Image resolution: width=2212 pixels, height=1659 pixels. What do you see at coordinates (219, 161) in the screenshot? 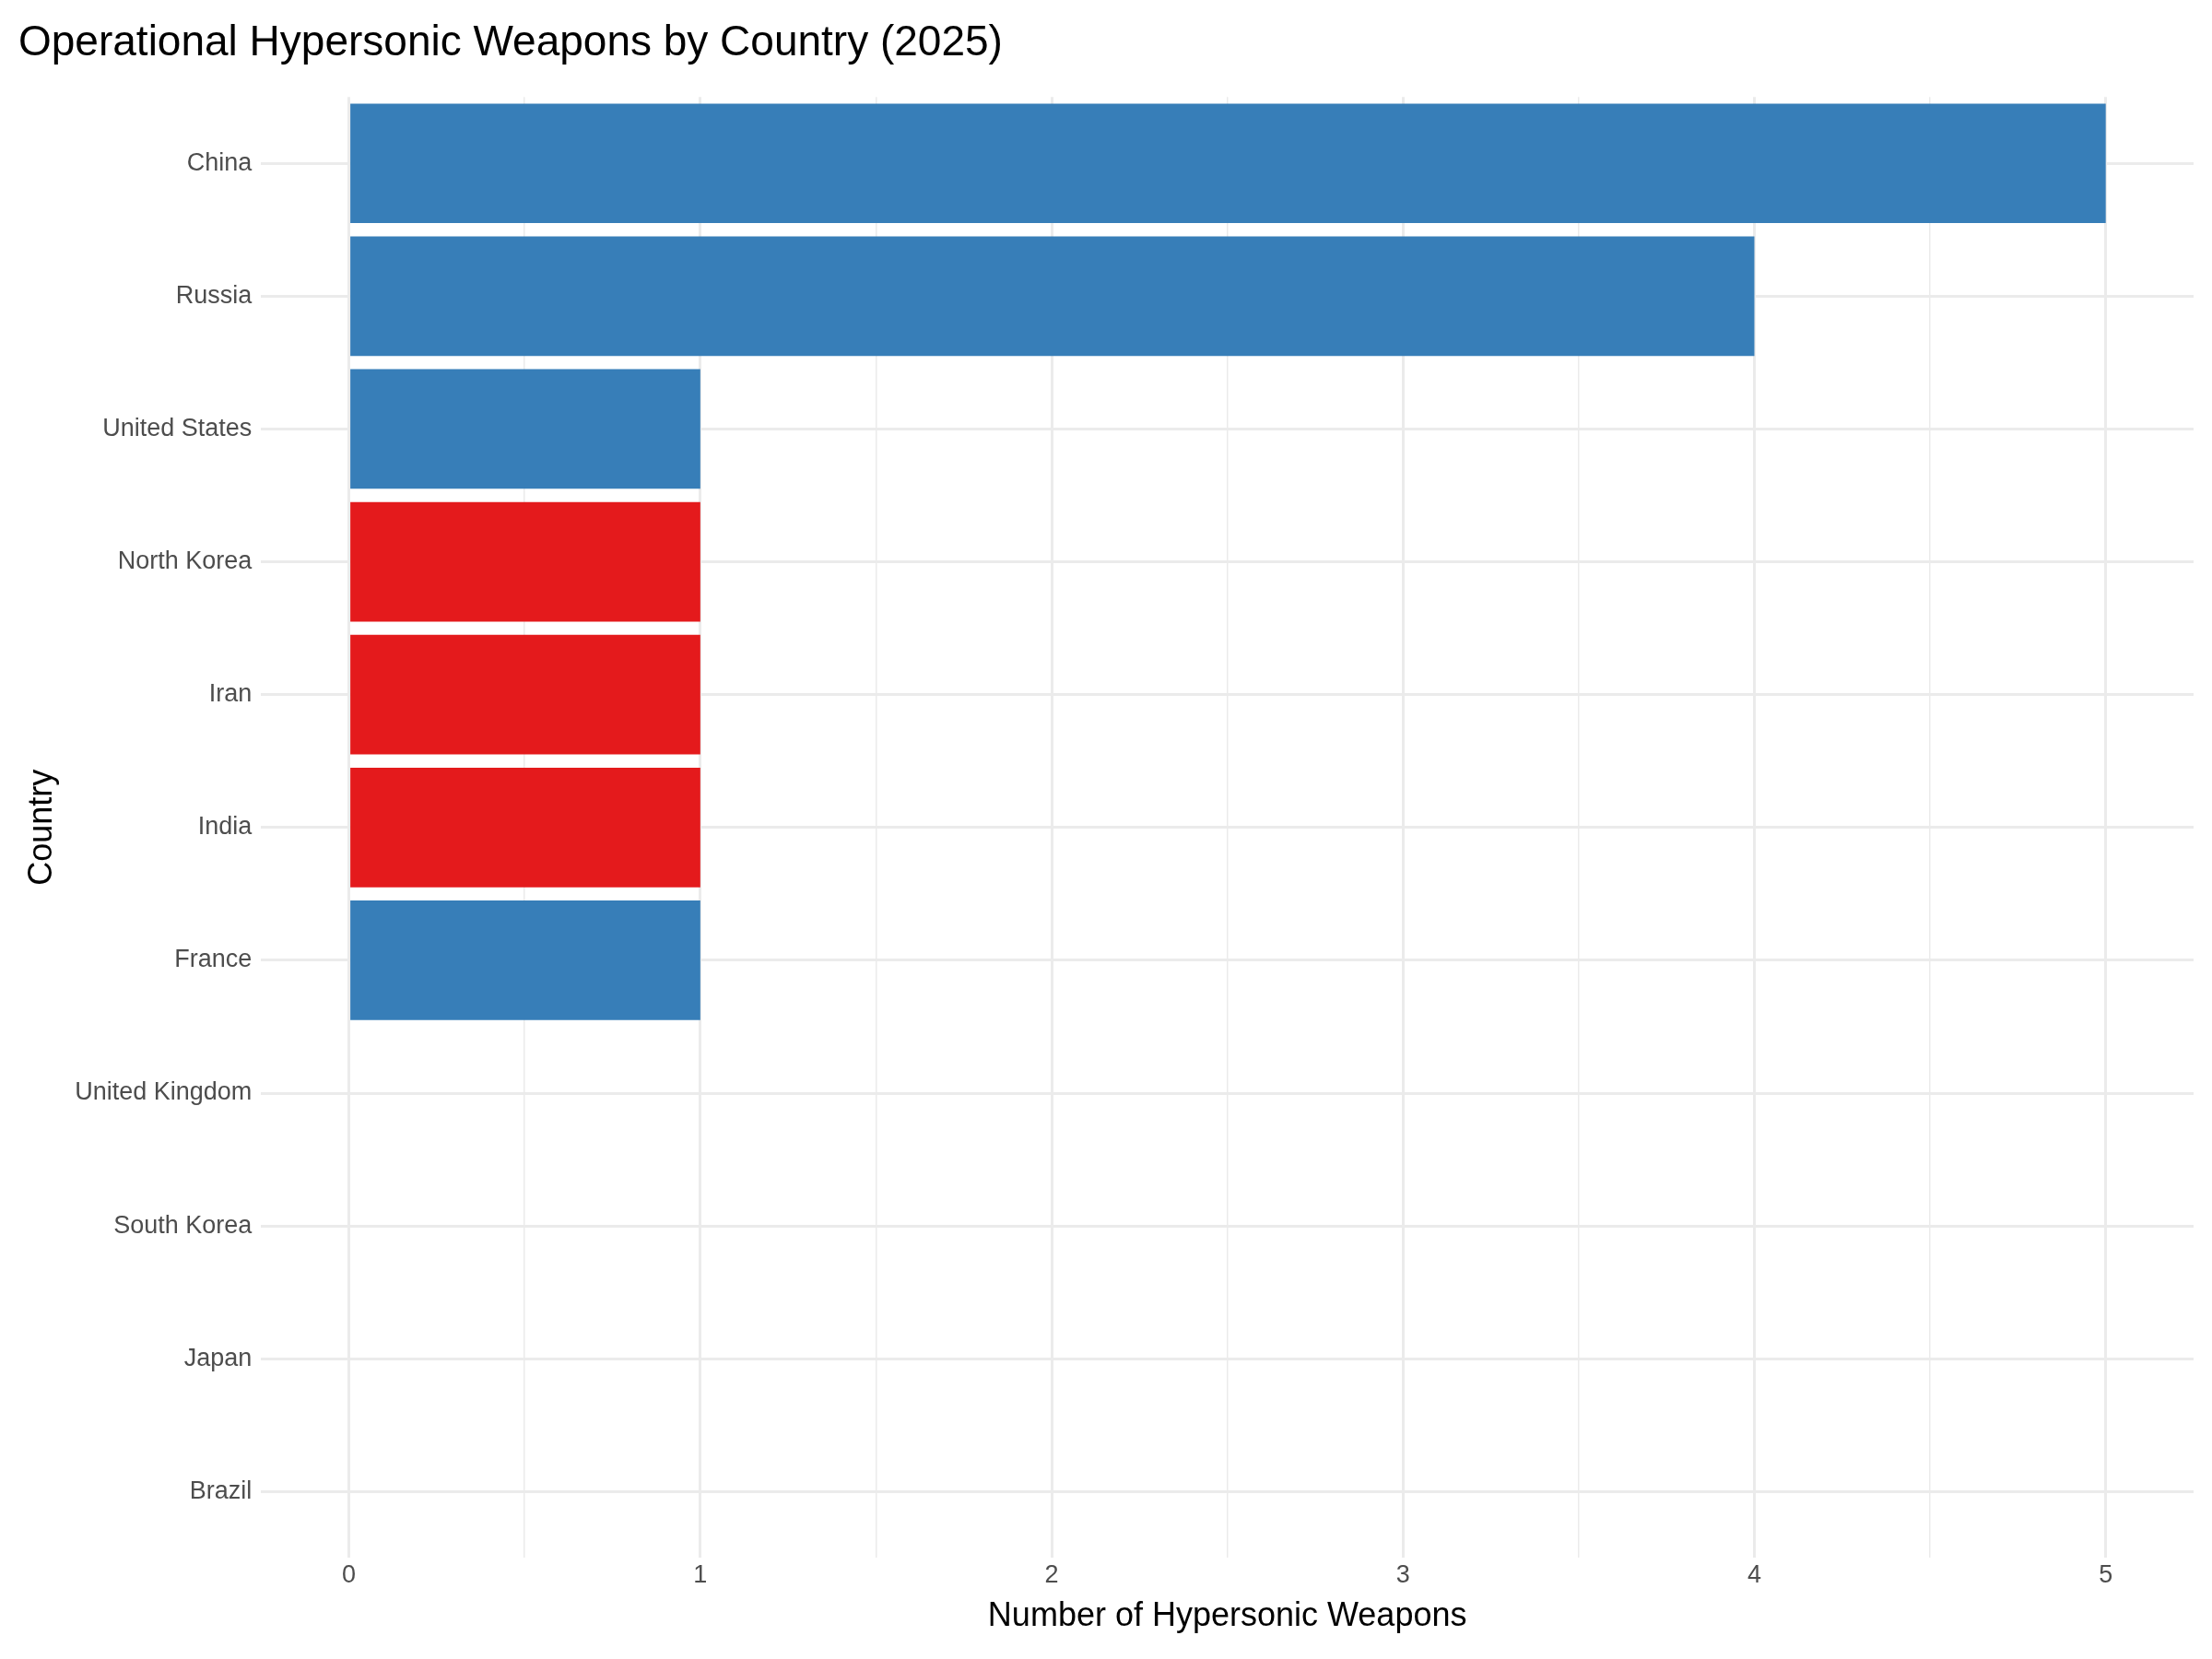
I see `y-tick-label: China` at bounding box center [219, 161].